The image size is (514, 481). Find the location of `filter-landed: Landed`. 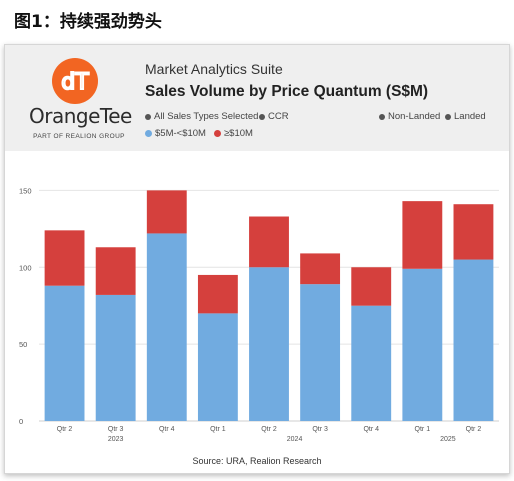

filter-landed: Landed is located at coordinates (465, 116).